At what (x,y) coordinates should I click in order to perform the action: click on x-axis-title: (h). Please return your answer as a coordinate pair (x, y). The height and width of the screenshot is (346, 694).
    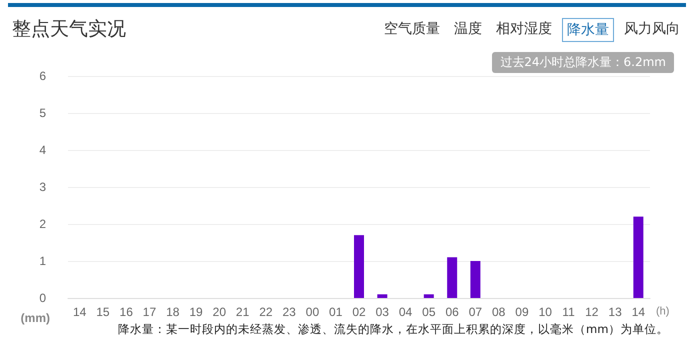
    Looking at the image, I should click on (663, 312).